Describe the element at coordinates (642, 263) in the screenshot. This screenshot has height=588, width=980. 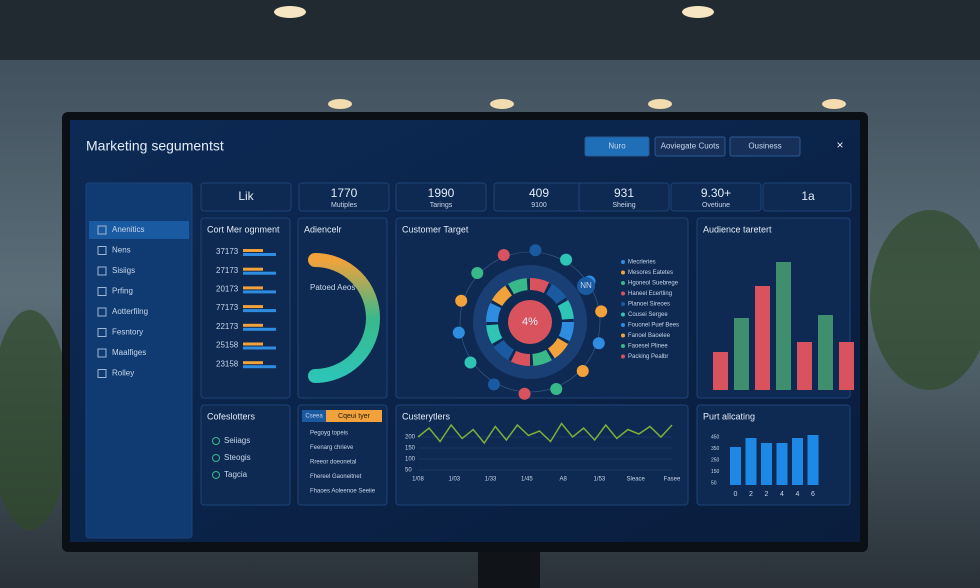
I see `legend-item: Mecrleries` at that location.